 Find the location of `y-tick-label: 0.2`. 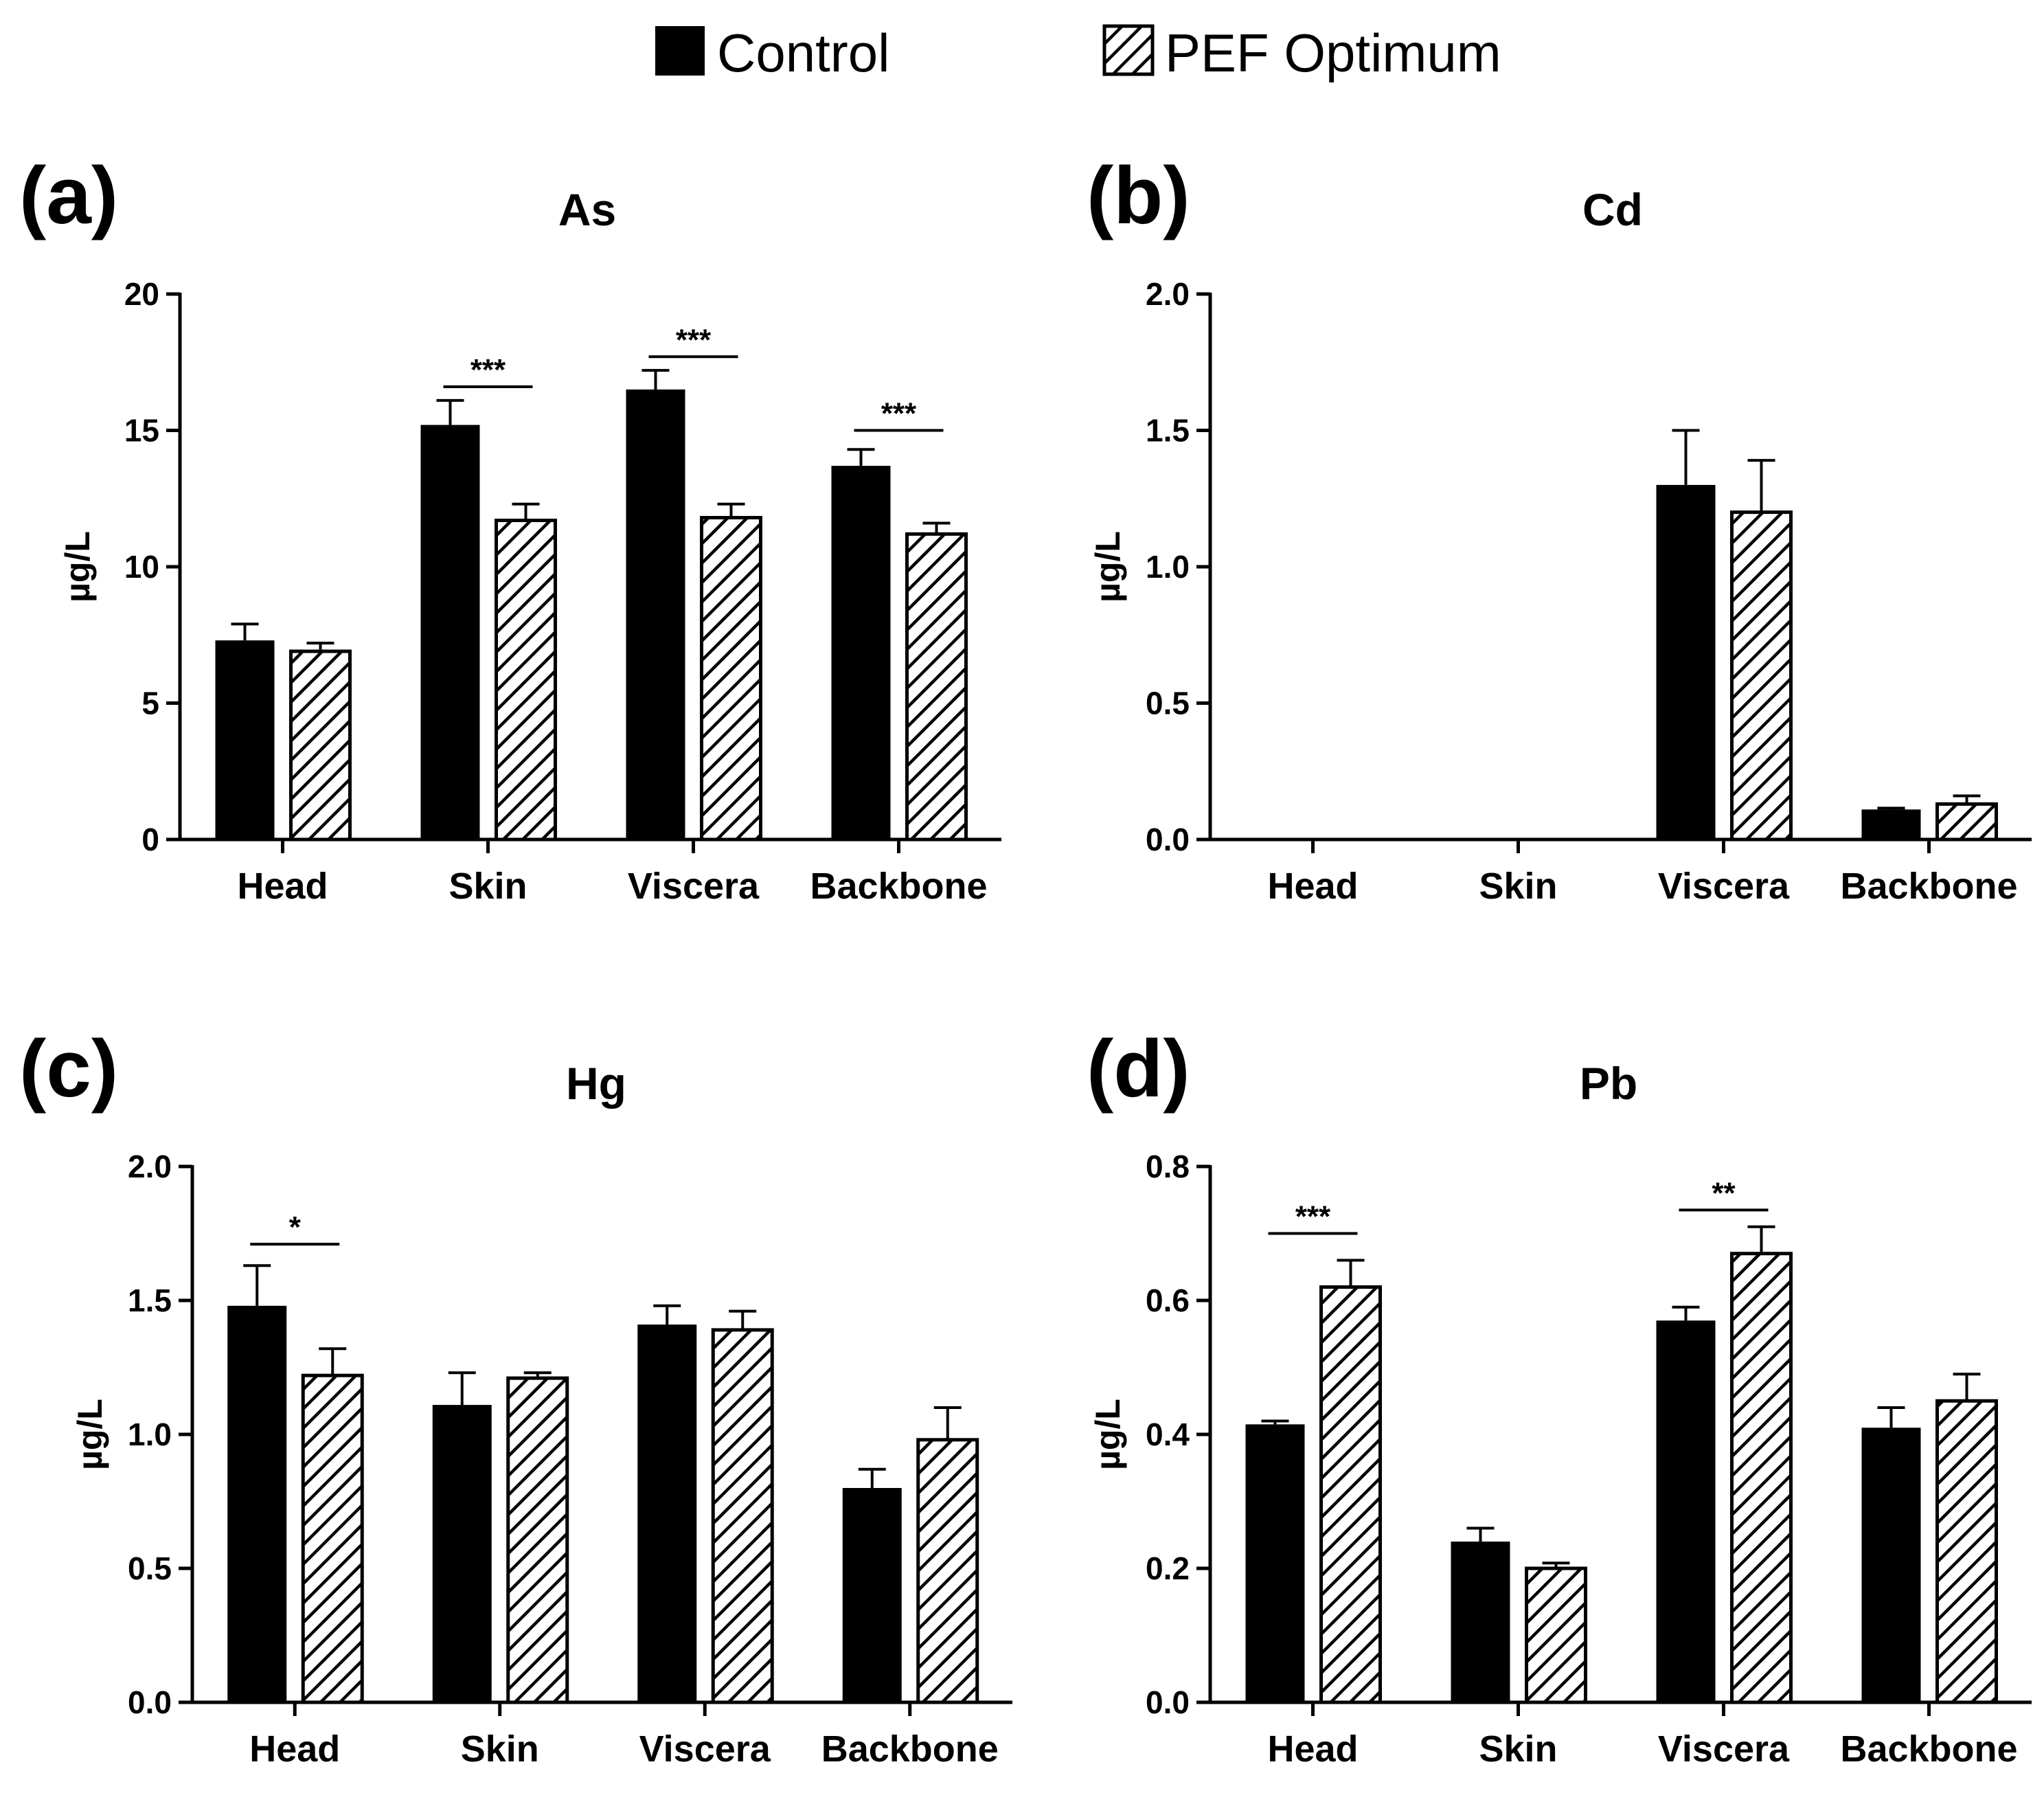

y-tick-label: 0.2 is located at coordinates (1168, 1568).